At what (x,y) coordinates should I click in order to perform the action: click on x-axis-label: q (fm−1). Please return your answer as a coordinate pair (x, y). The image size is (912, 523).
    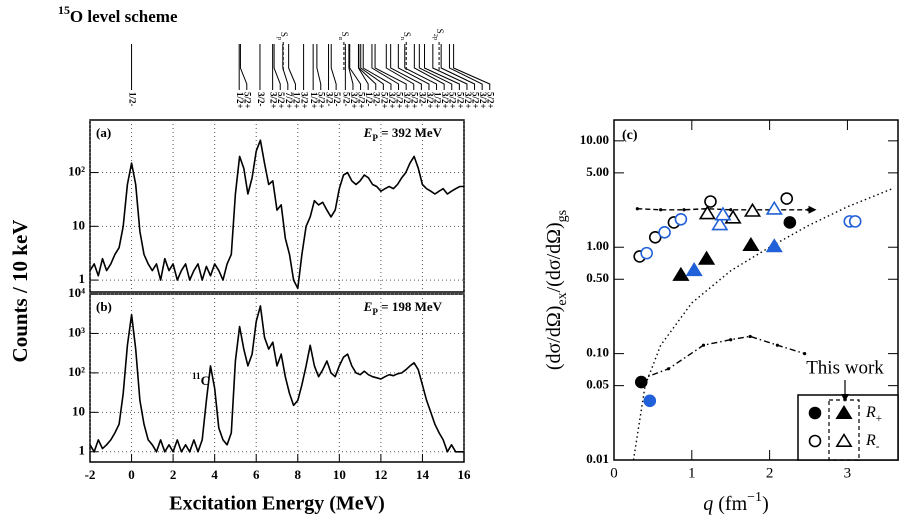
    Looking at the image, I should click on (735, 502).